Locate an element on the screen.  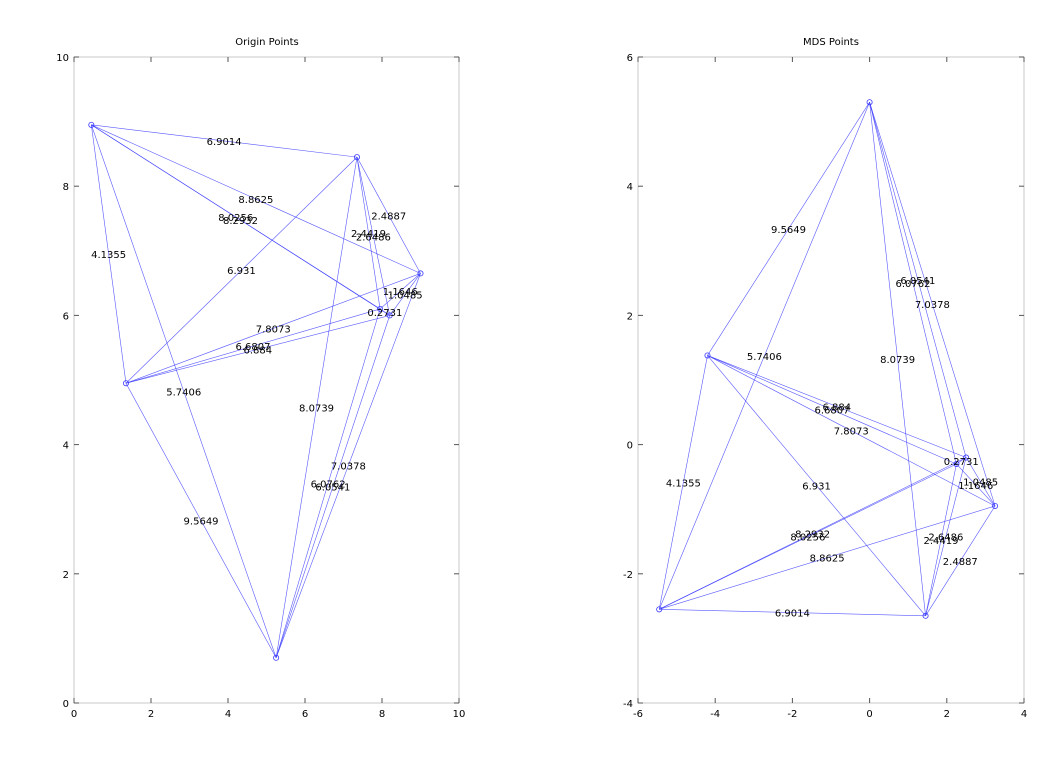
origin-points-y-tick-label: 4 is located at coordinates (66, 446).